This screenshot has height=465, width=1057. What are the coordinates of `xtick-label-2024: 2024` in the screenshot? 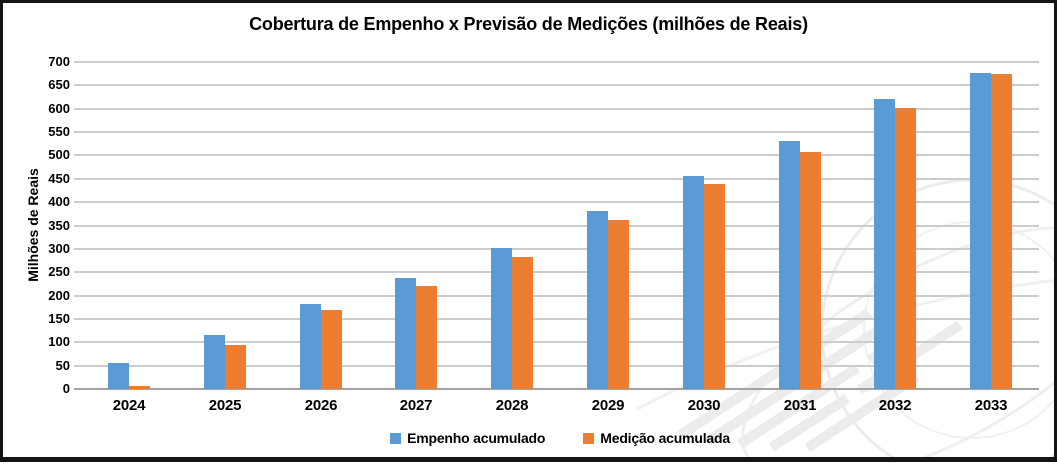 It's located at (129, 405).